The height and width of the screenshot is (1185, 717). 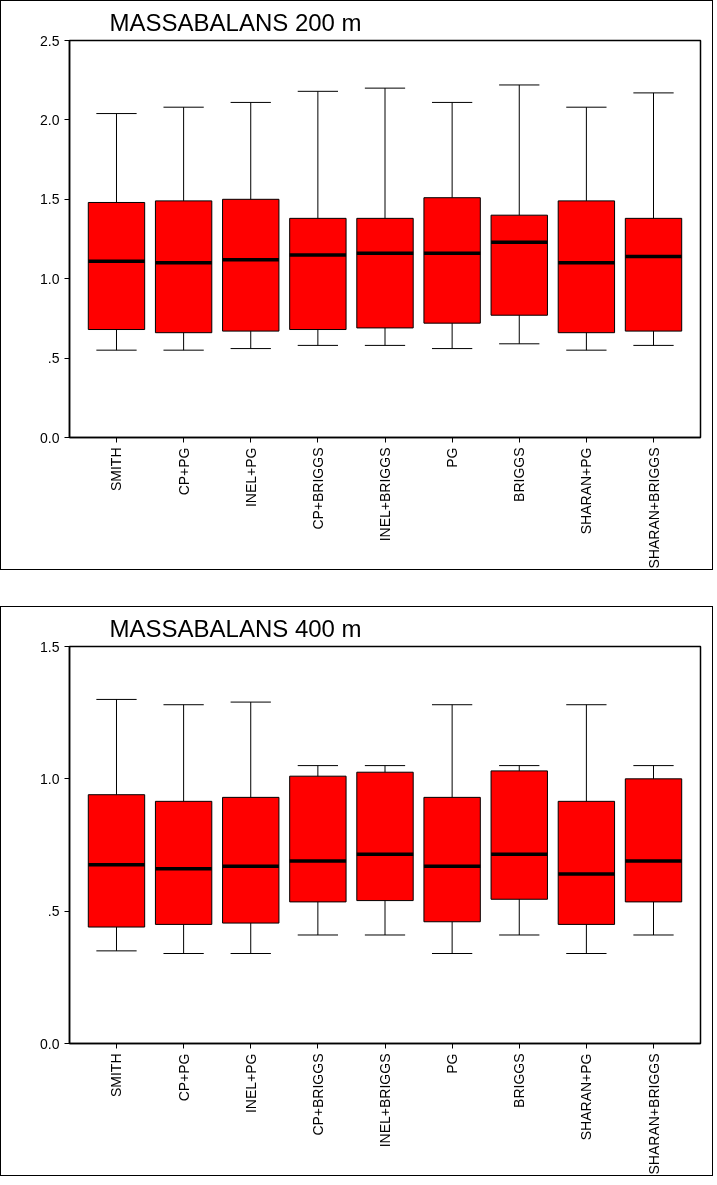 I want to click on chart-title: MASSABALANS 200 m, so click(x=235, y=22).